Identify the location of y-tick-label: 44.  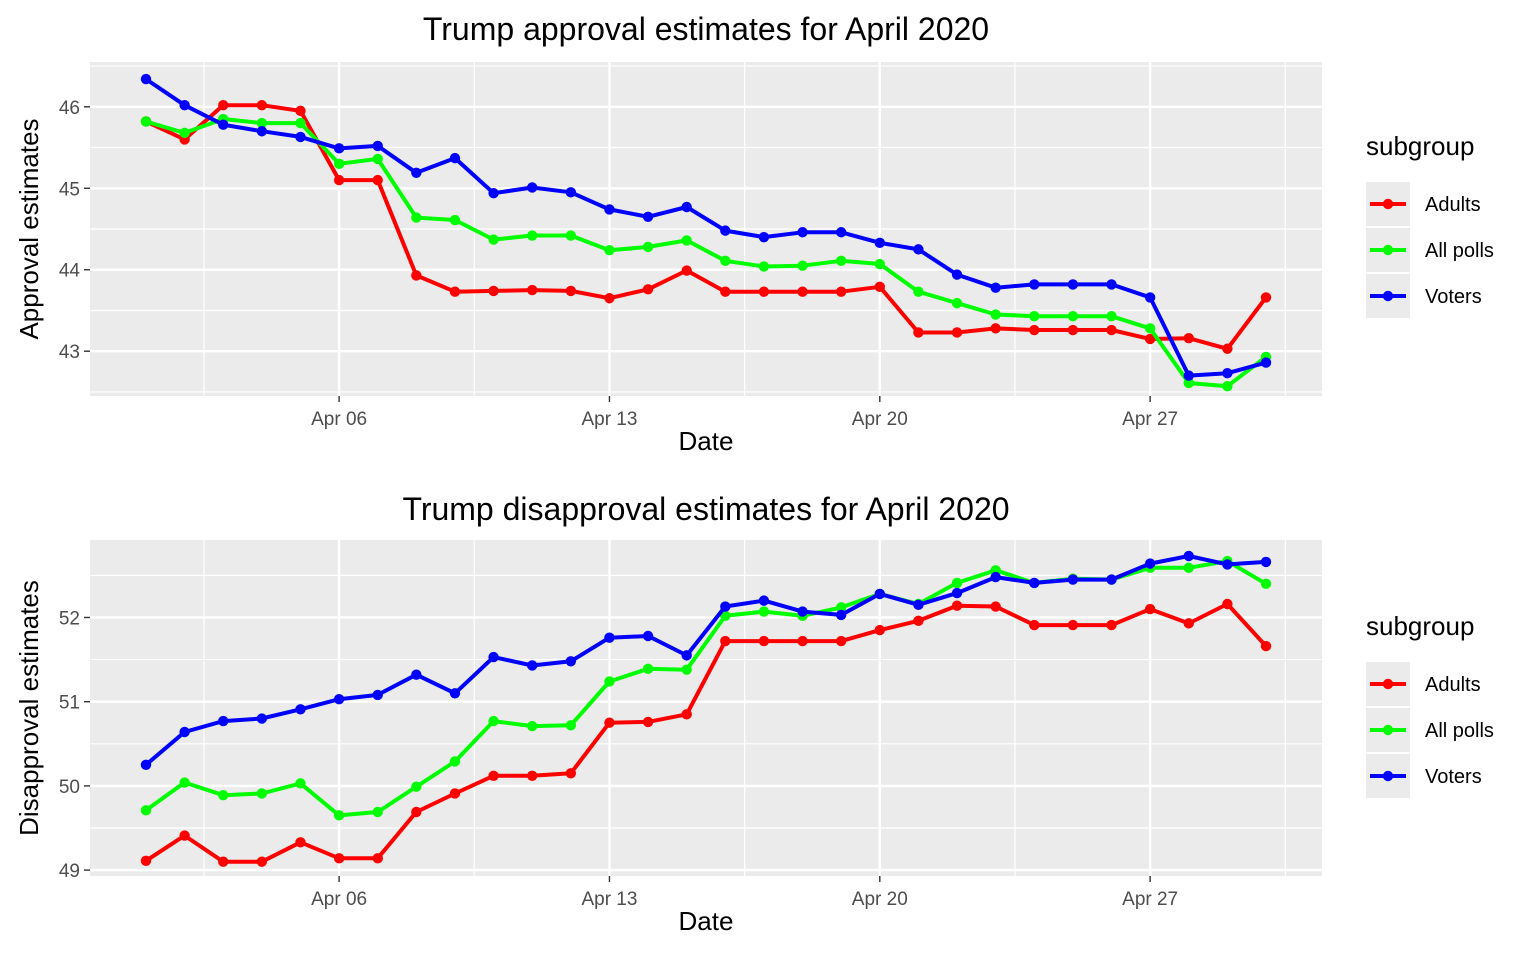
(70, 271).